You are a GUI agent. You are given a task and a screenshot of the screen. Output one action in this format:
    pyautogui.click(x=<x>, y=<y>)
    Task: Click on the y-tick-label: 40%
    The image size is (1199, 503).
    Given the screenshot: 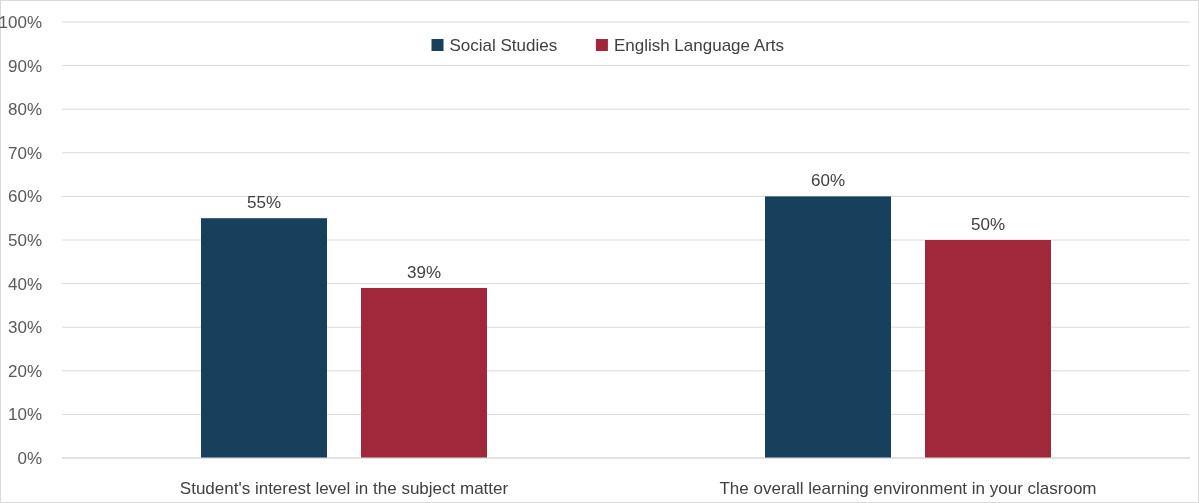 What is the action you would take?
    pyautogui.click(x=24, y=284)
    